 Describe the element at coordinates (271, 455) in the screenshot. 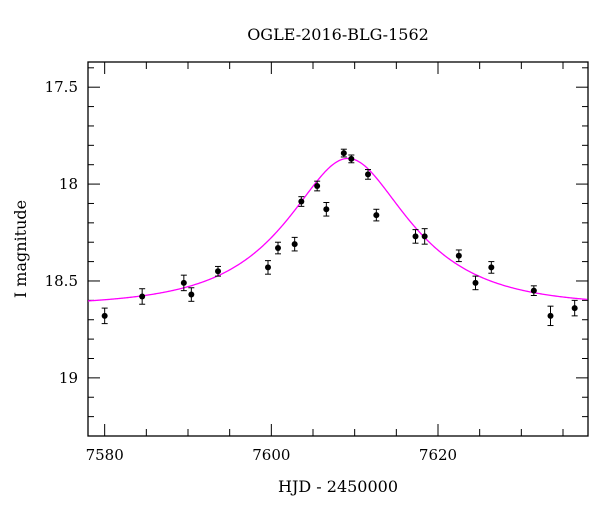

I see `x-tick-label: 7600` at that location.